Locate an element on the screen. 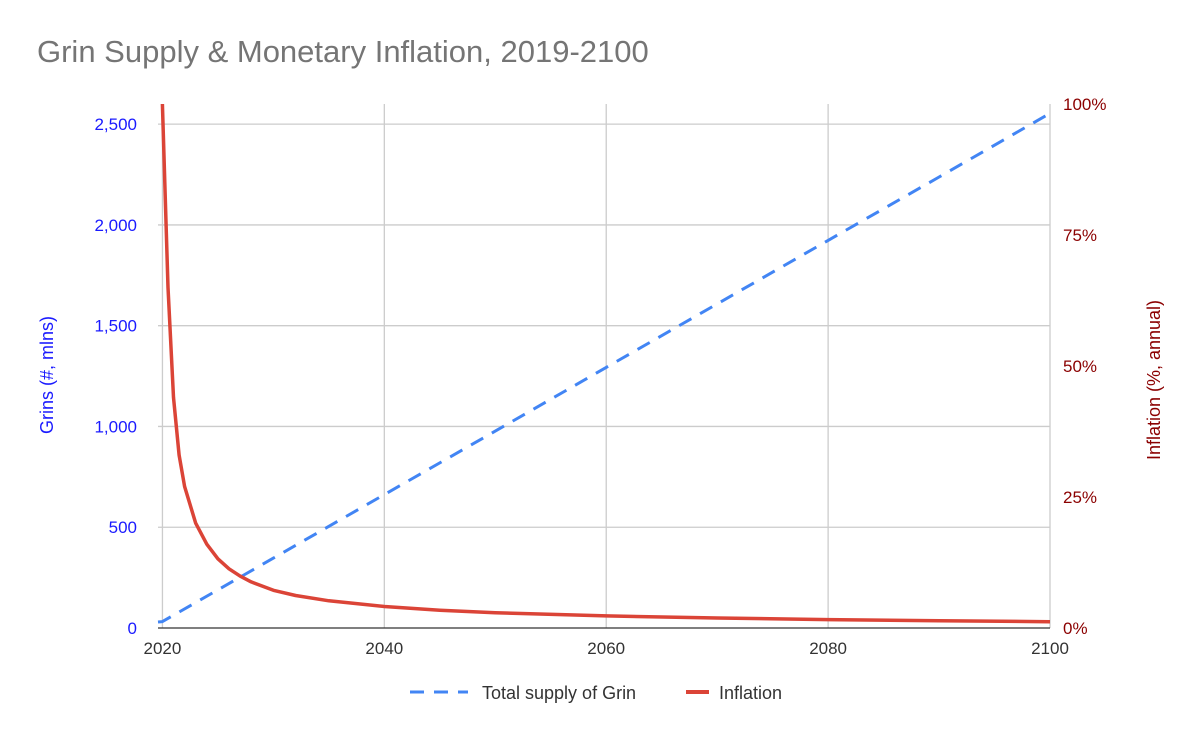 The image size is (1200, 741). left-tick-label: 1,500 is located at coordinates (115, 326).